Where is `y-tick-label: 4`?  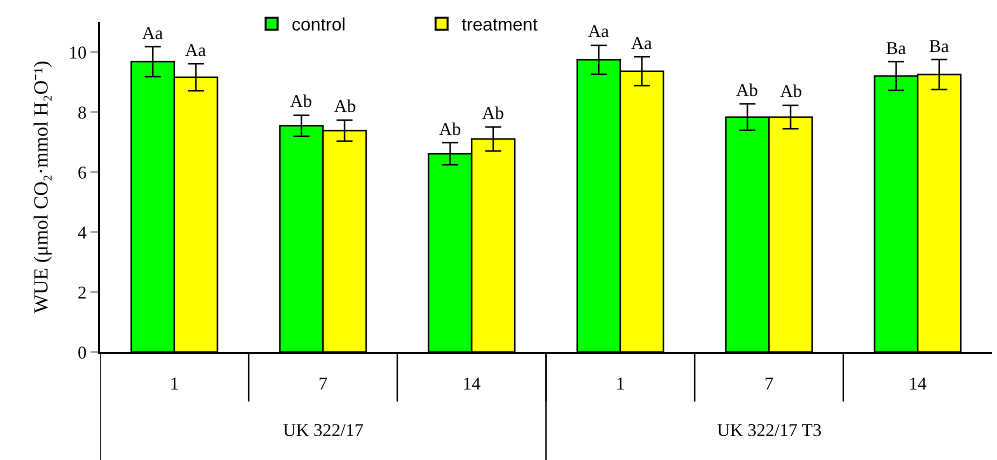 y-tick-label: 4 is located at coordinates (82, 232).